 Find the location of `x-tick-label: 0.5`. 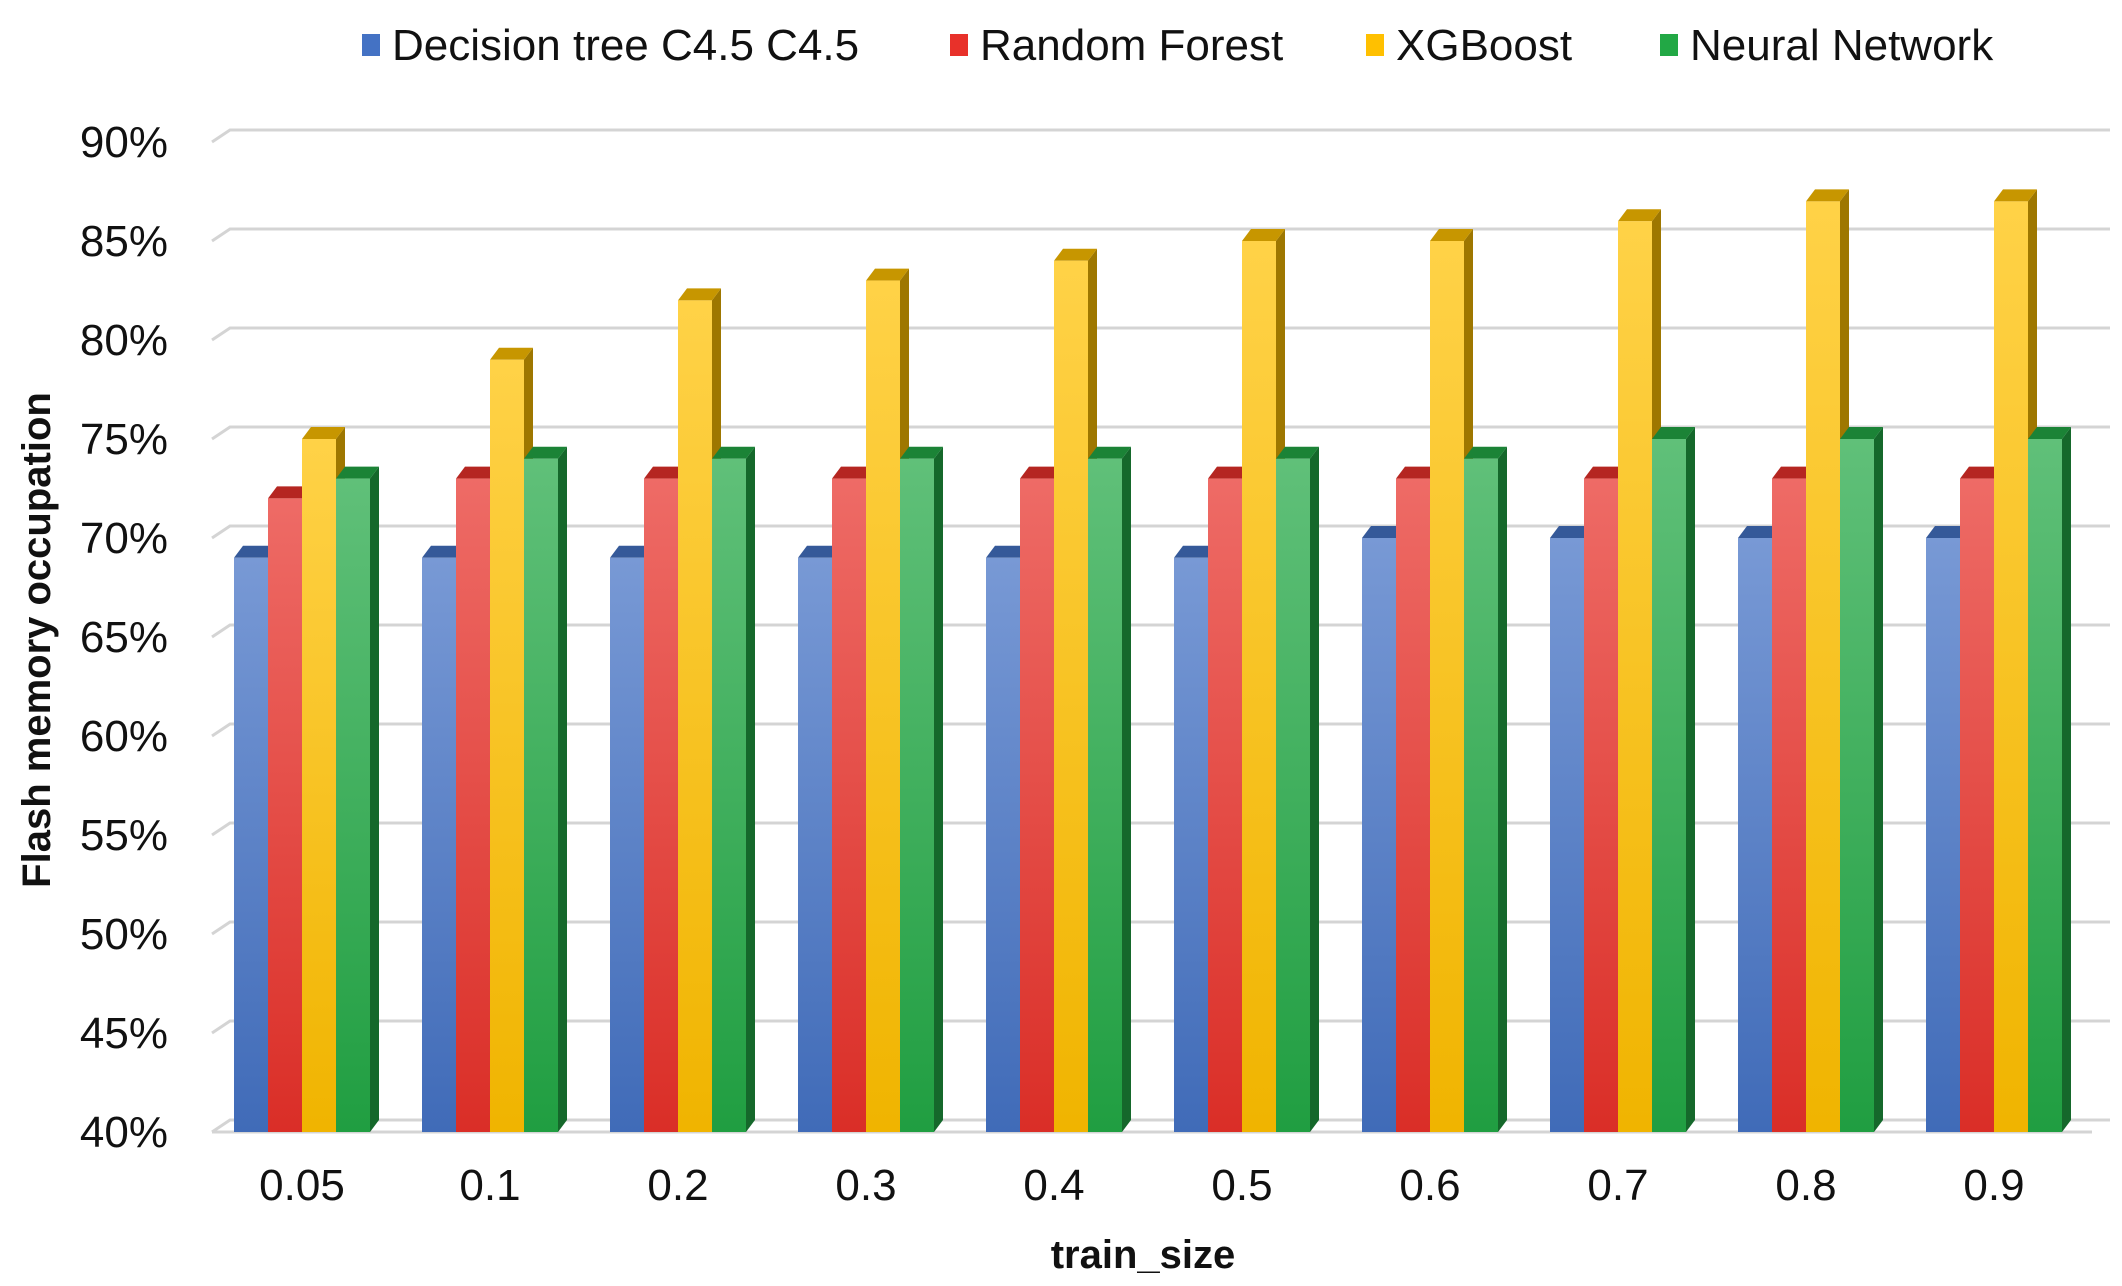

x-tick-label: 0.5 is located at coordinates (1241, 1185).